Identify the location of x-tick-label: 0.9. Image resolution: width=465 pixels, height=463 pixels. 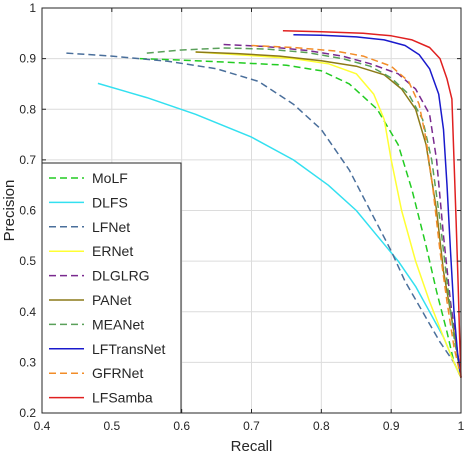
(391, 426).